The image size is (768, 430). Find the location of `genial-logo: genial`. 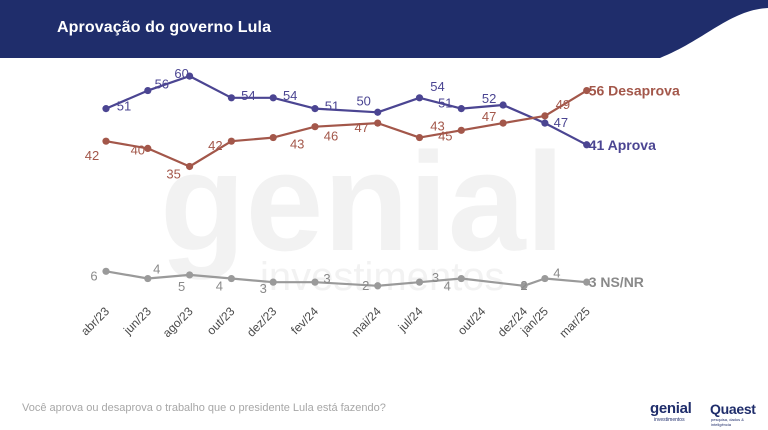

genial-logo: genial is located at coordinates (671, 408).